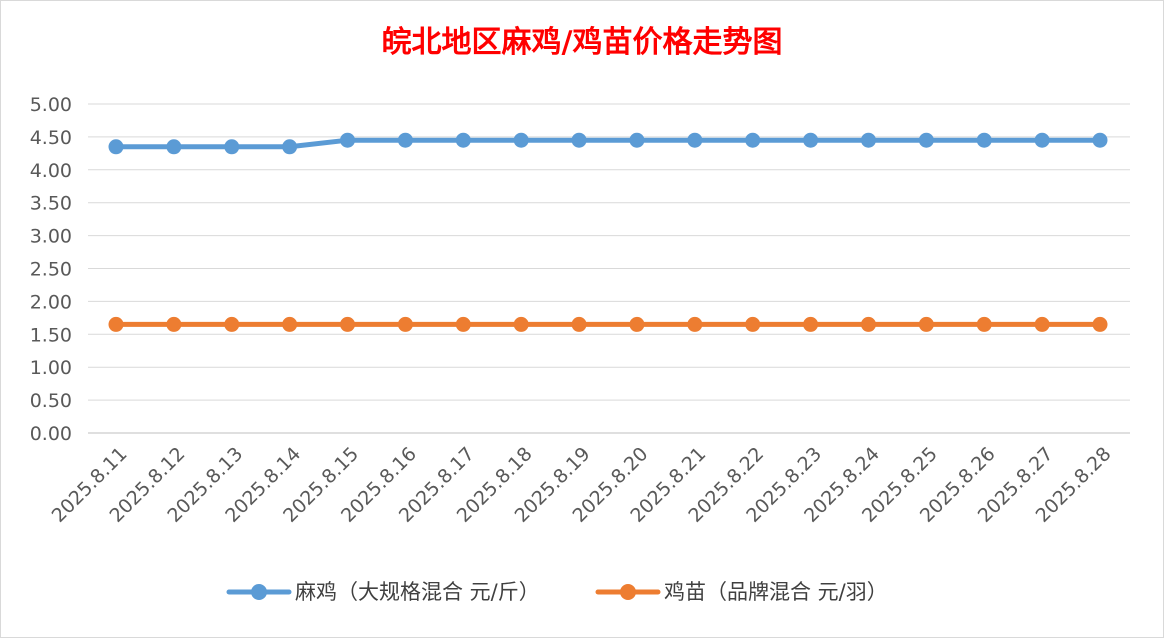 This screenshot has width=1164, height=642. I want to click on y-tick-label: 0.50, so click(51, 401).